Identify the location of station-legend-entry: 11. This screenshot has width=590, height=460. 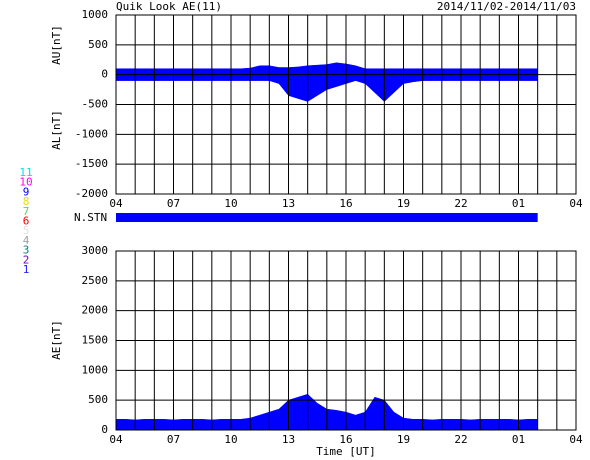
(25, 172).